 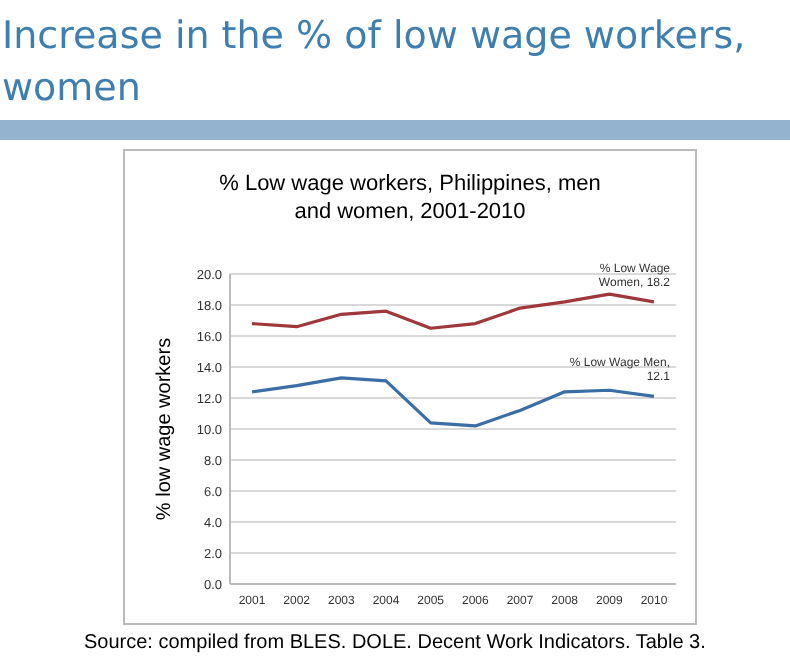 I want to click on chart-subtitle: % Low wage workers, Philippines, men and women, 2001-2010, so click(x=410, y=198).